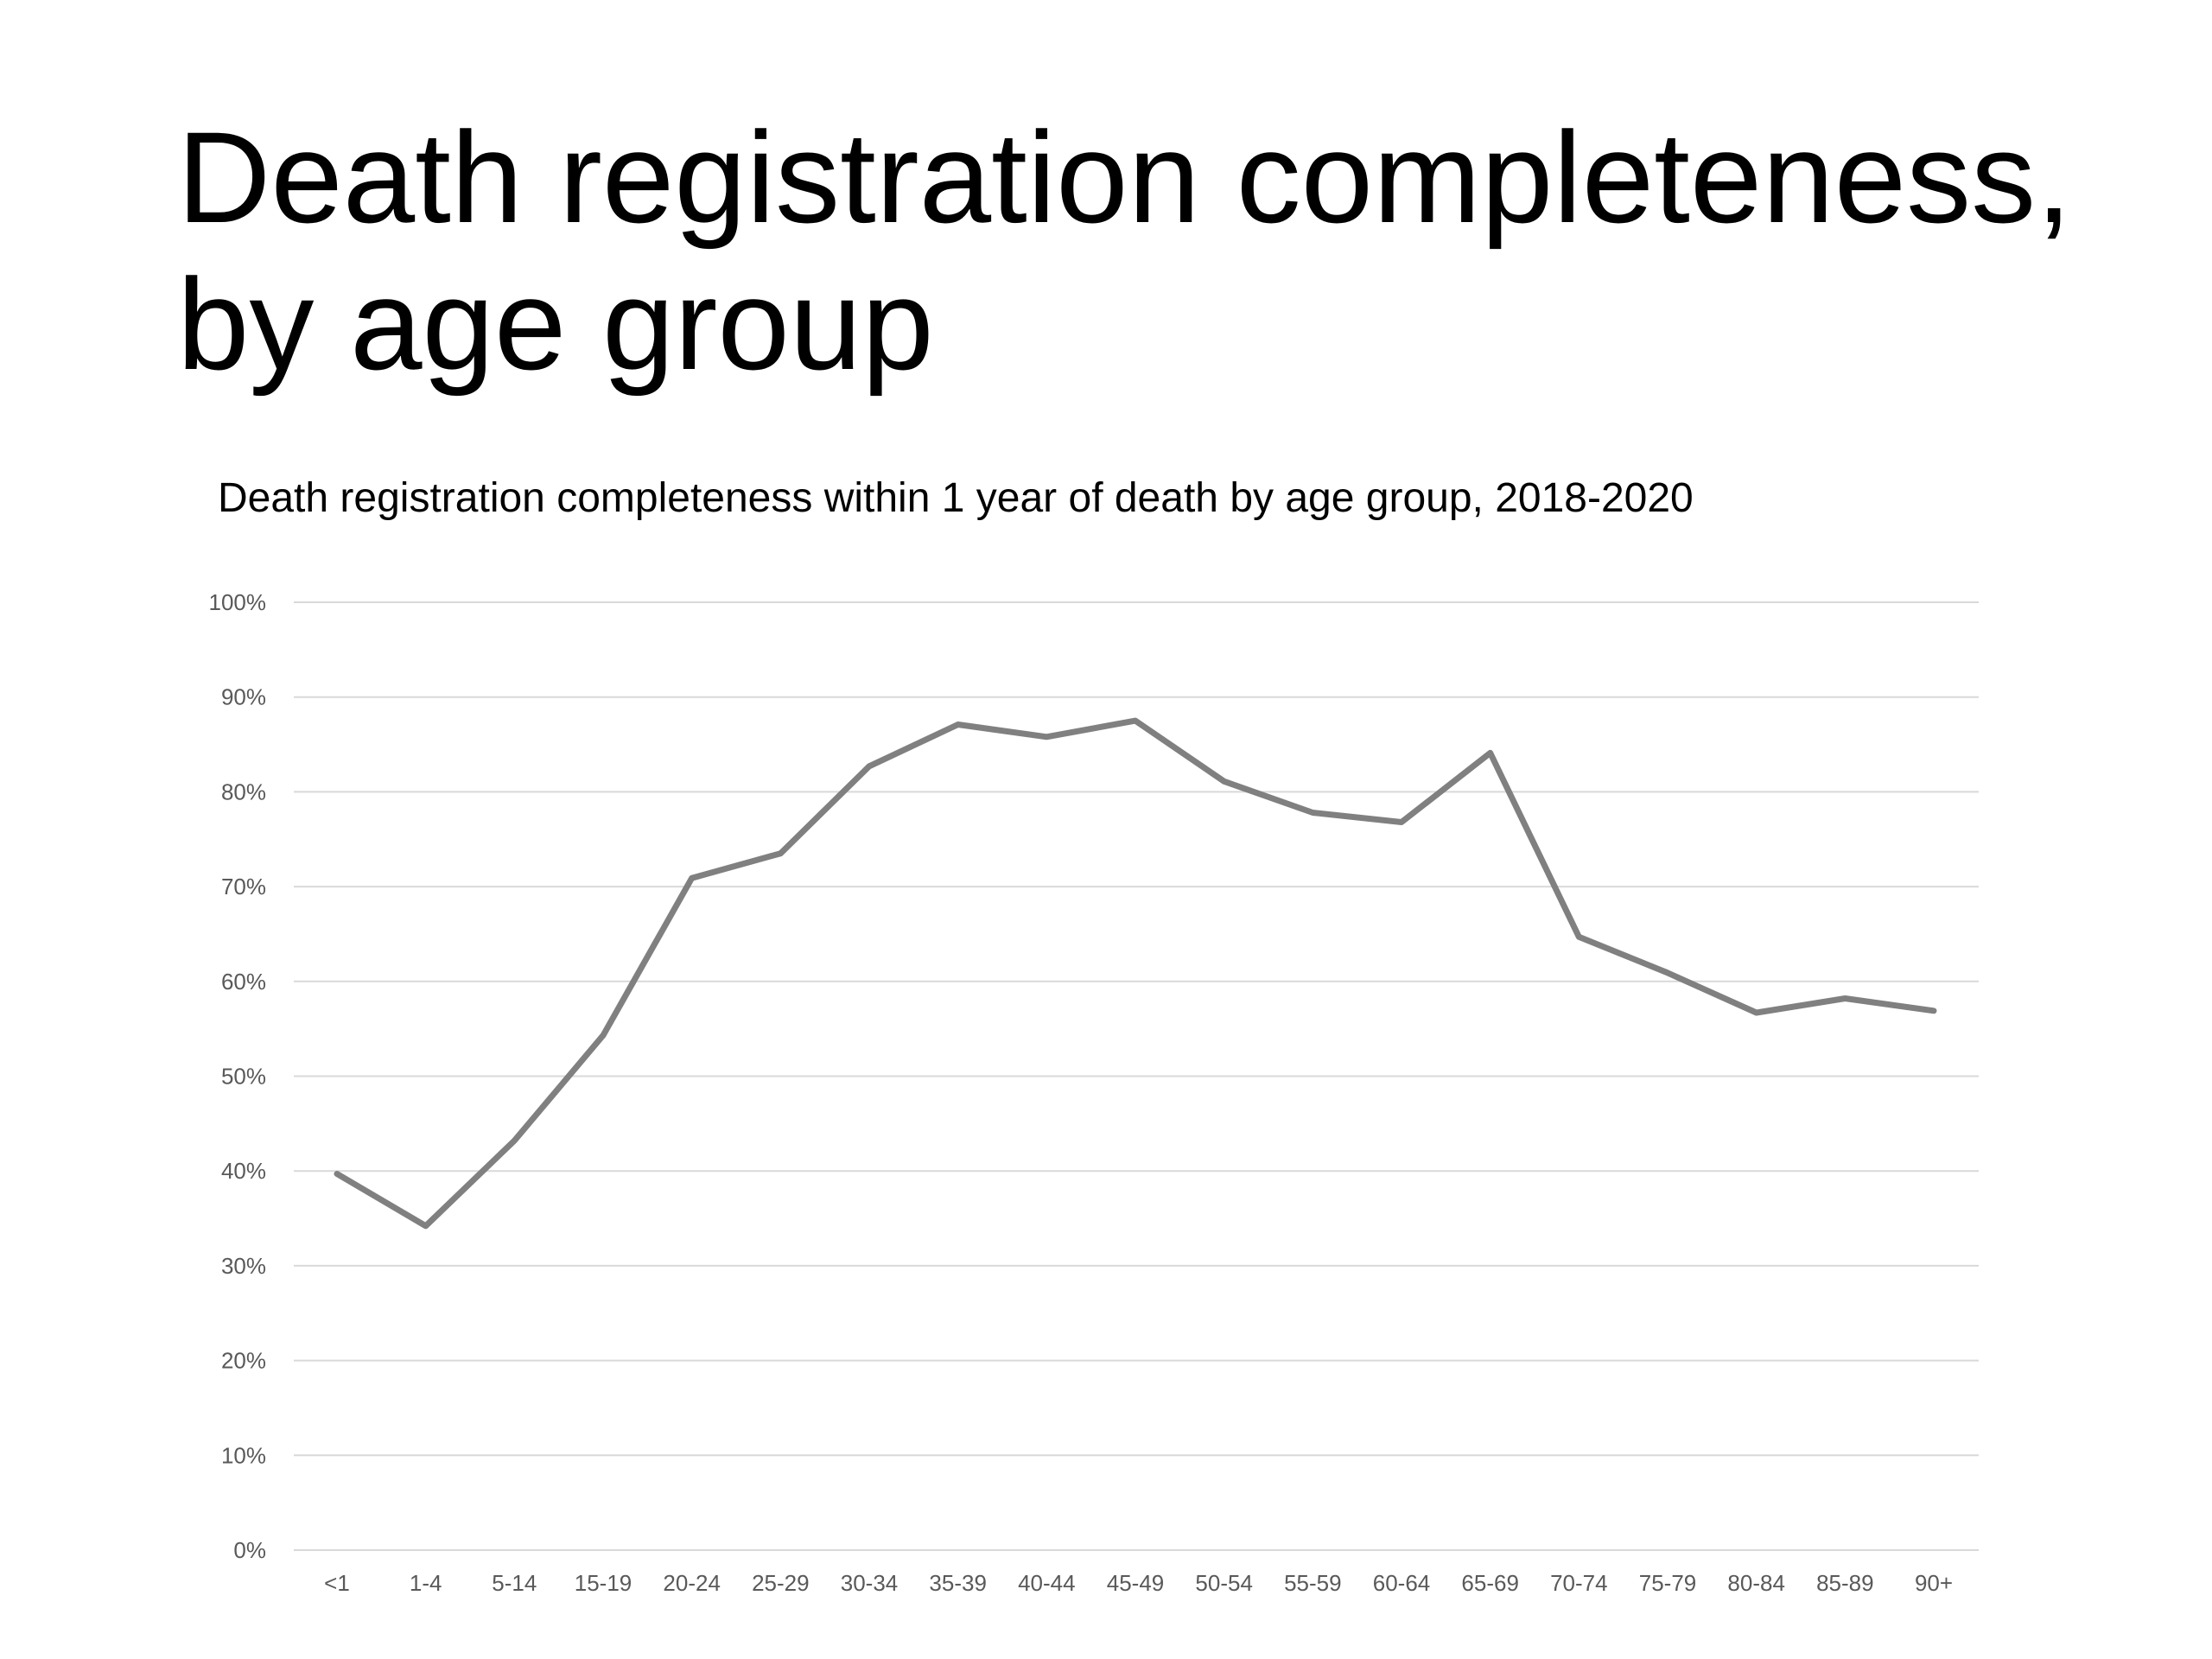 This screenshot has height=1659, width=2212. What do you see at coordinates (1402, 1583) in the screenshot?
I see `x-tick-label: 60-64` at bounding box center [1402, 1583].